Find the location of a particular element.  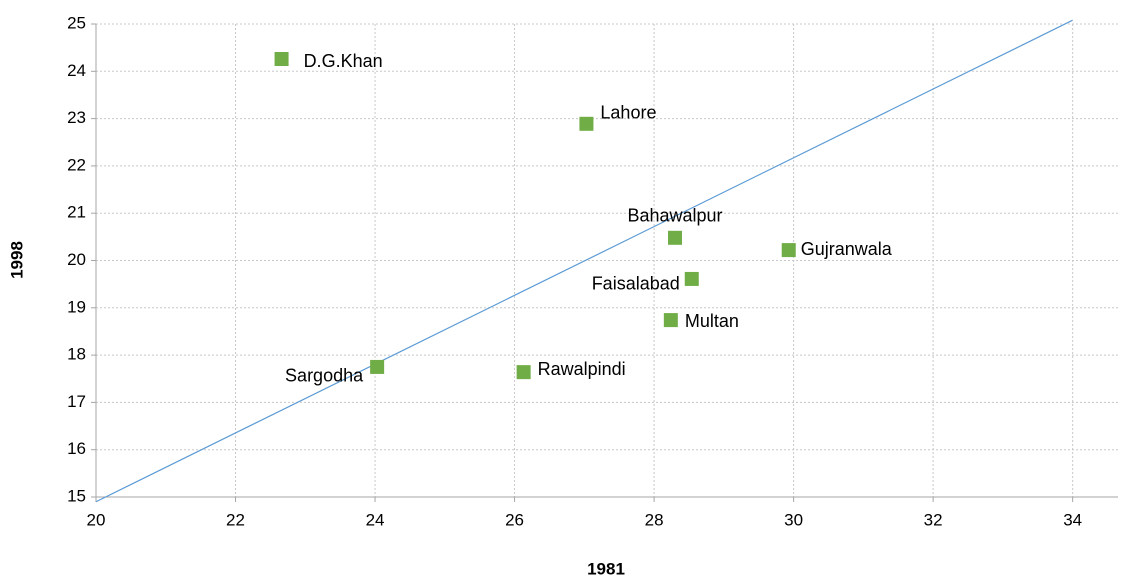

point-label: Bahawalpur is located at coordinates (674, 216).